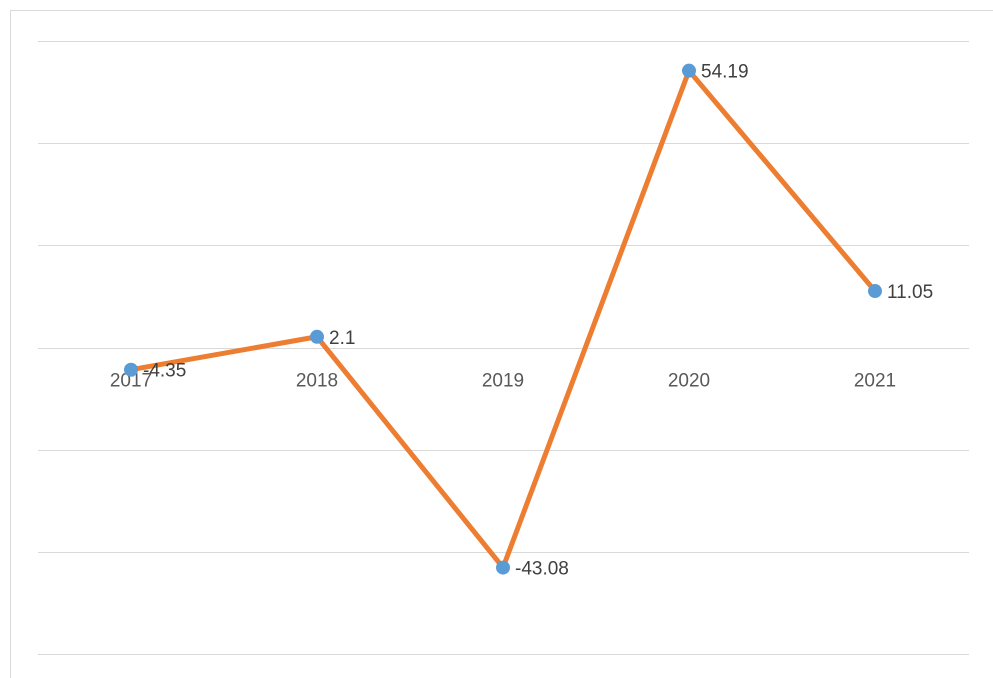 The image size is (993, 678). I want to click on marker-2019, so click(503, 567).